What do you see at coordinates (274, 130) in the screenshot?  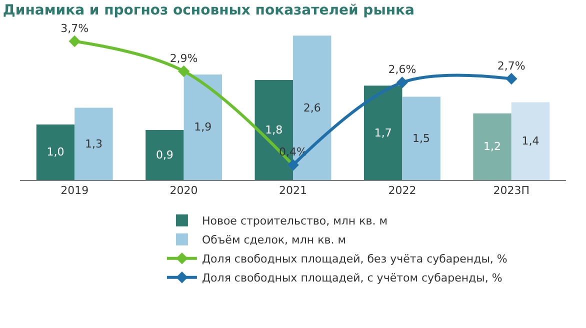 I see `data-label: 1,8` at bounding box center [274, 130].